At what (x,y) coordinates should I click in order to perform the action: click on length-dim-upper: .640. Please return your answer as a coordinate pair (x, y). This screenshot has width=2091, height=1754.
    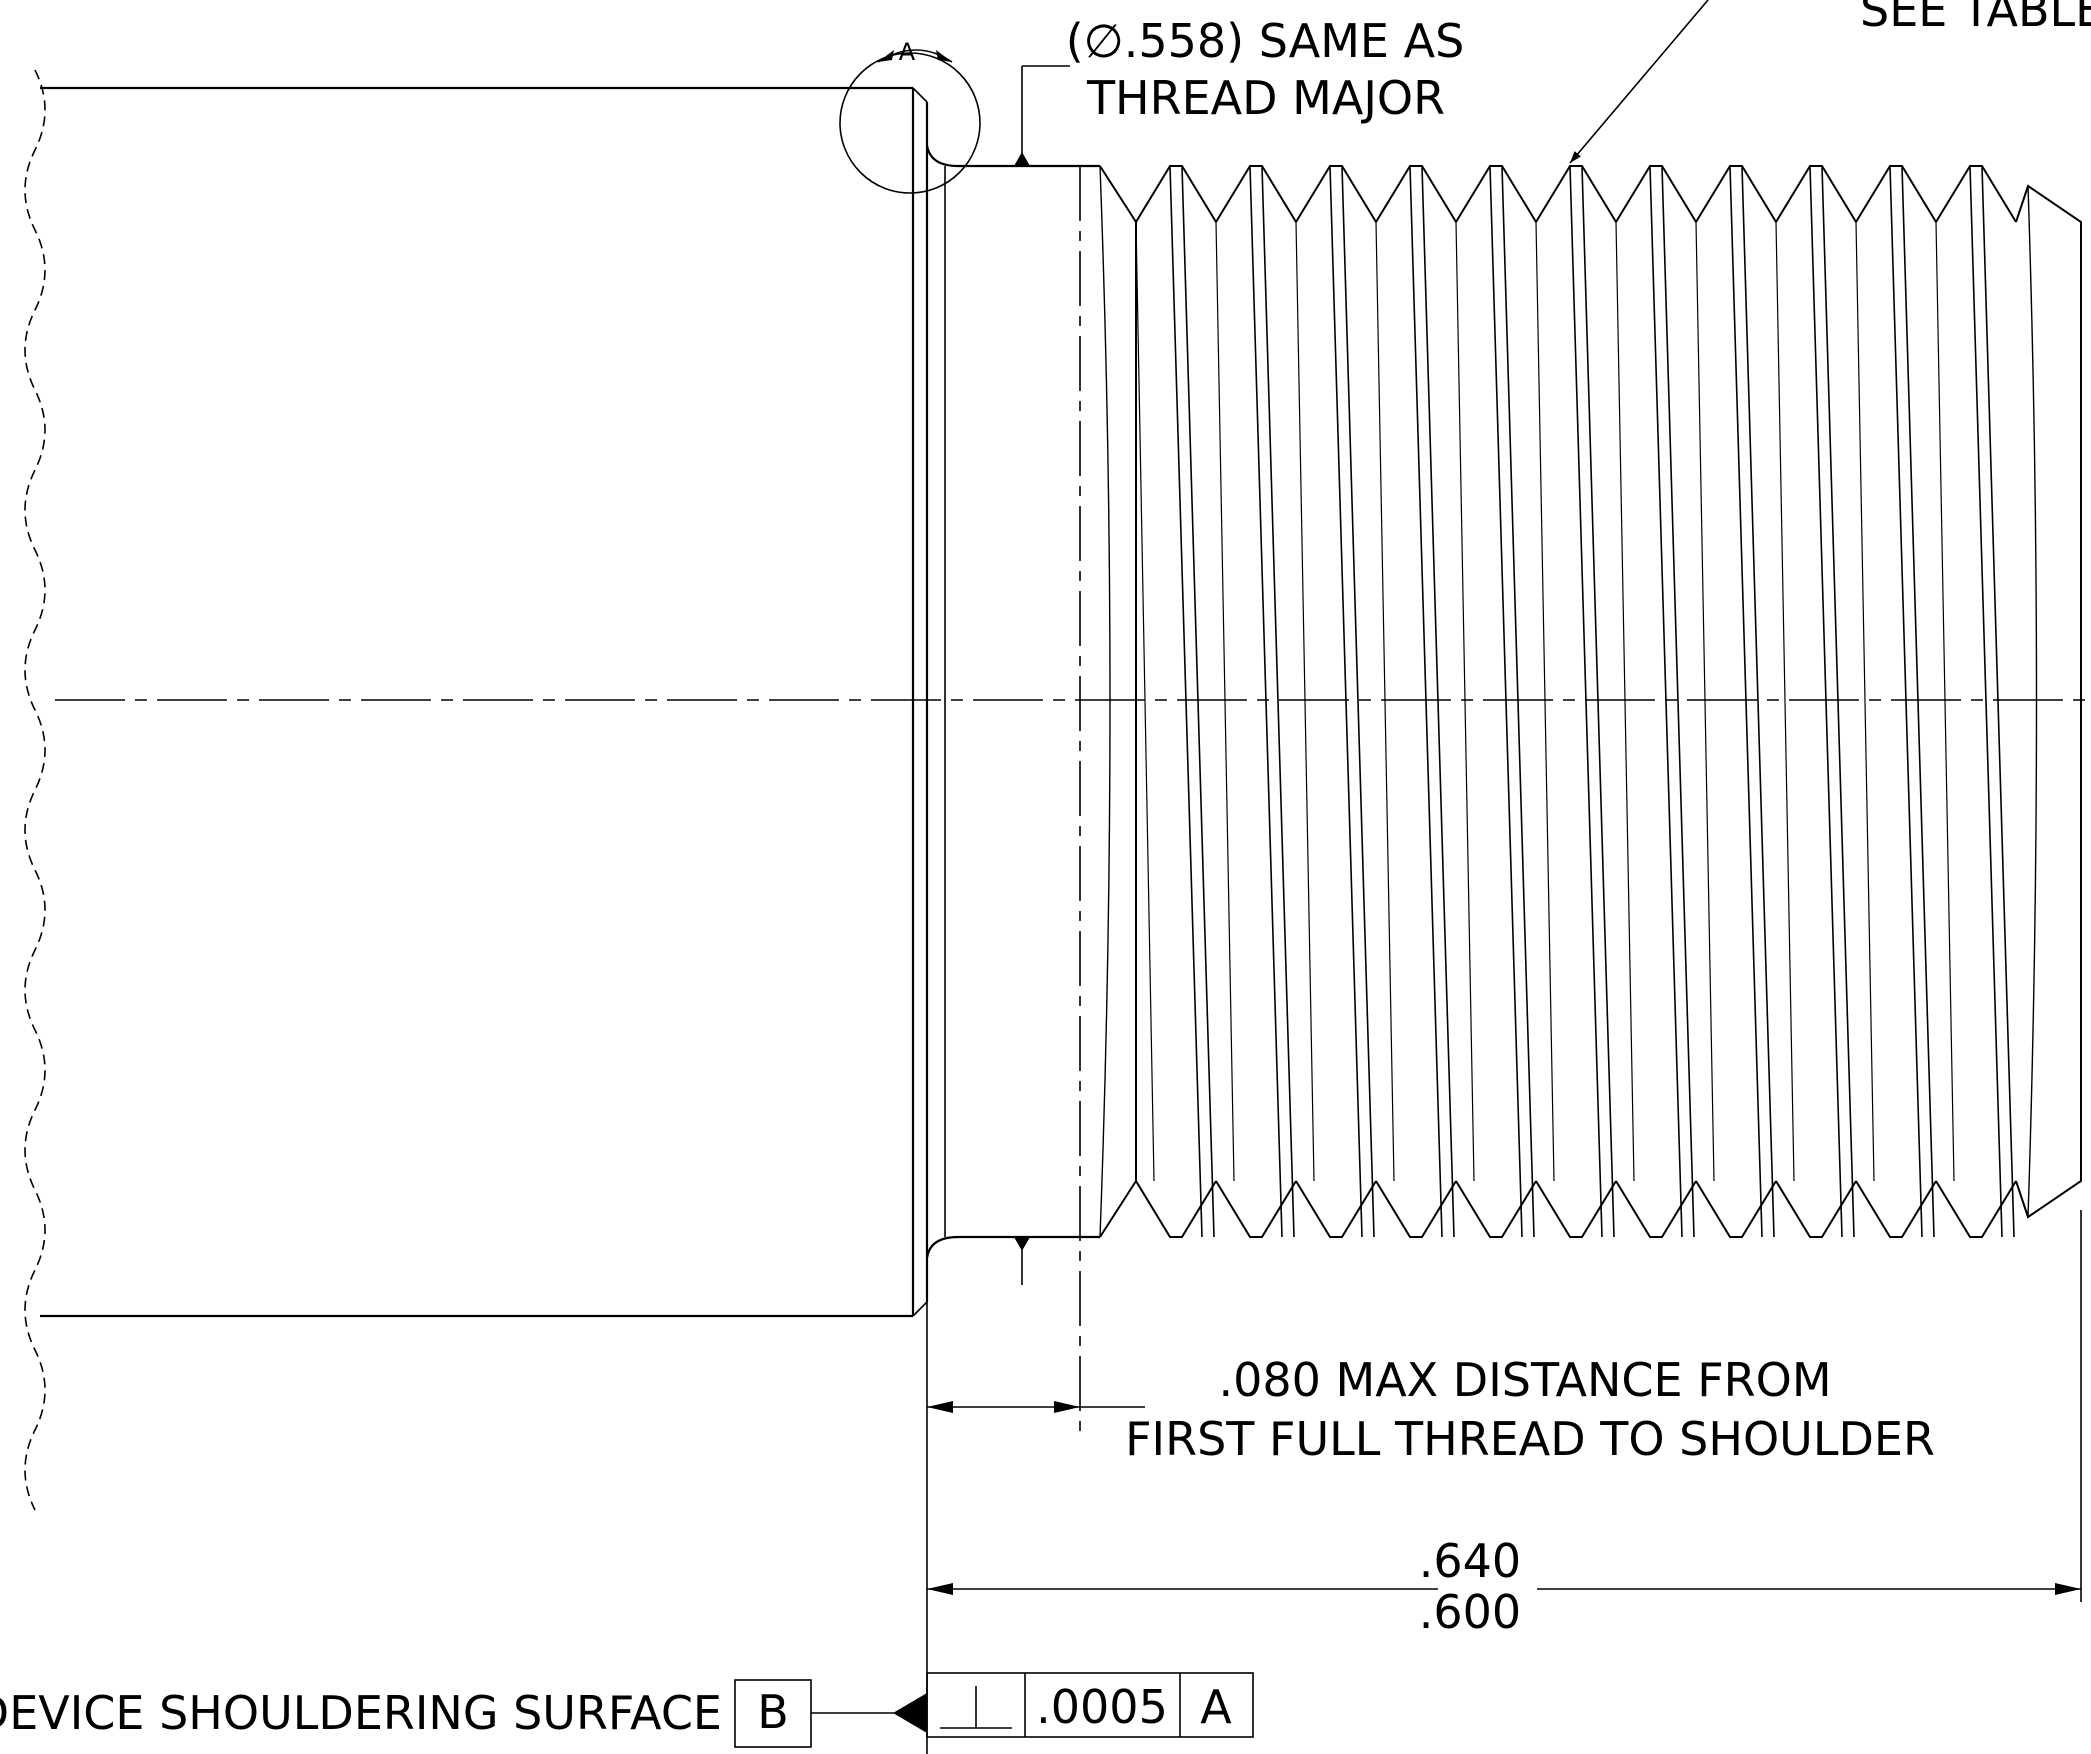
    Looking at the image, I should click on (1470, 1561).